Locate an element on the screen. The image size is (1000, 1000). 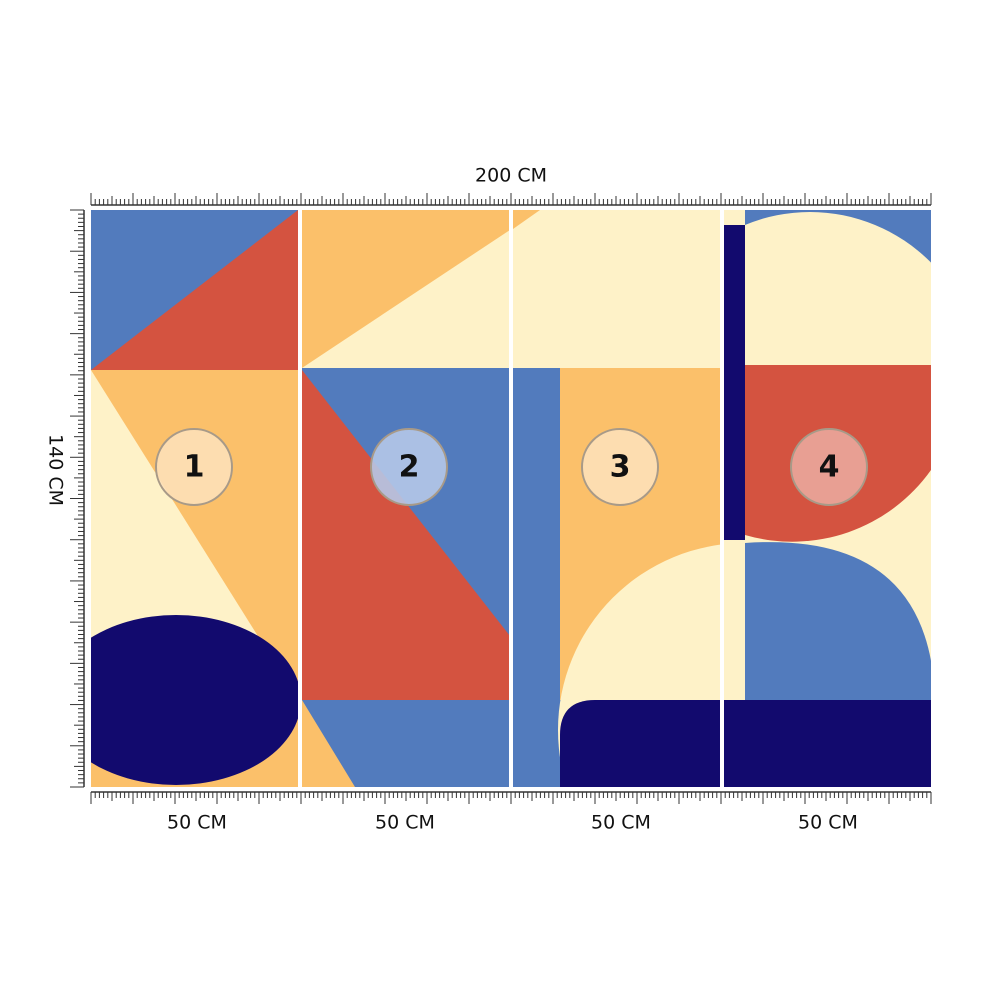
panel-number: 2 is located at coordinates (409, 467).